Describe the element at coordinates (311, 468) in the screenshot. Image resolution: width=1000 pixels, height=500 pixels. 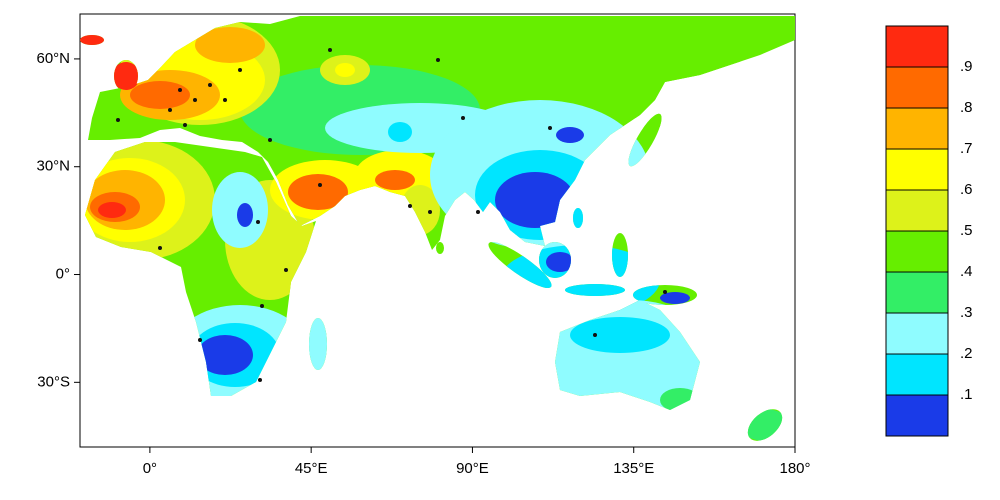
I see `x-tick-label: 45°E` at that location.